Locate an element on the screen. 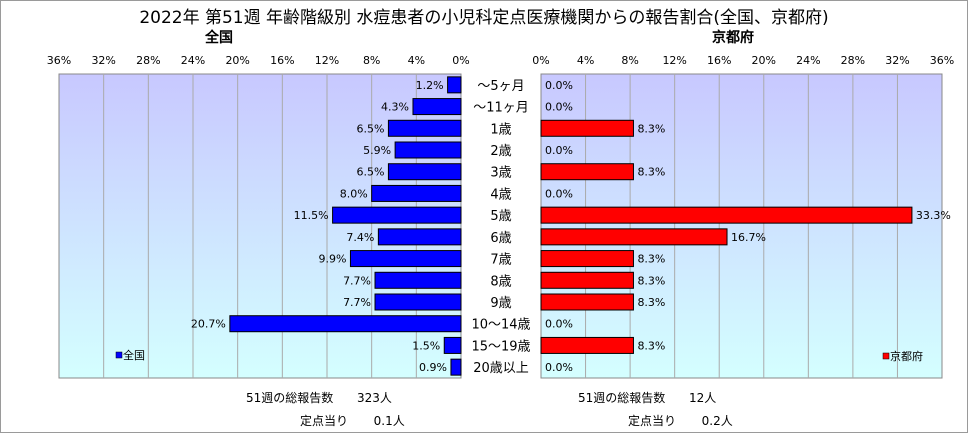 The image size is (968, 433). national-per-value: 0.1人 is located at coordinates (389, 421).